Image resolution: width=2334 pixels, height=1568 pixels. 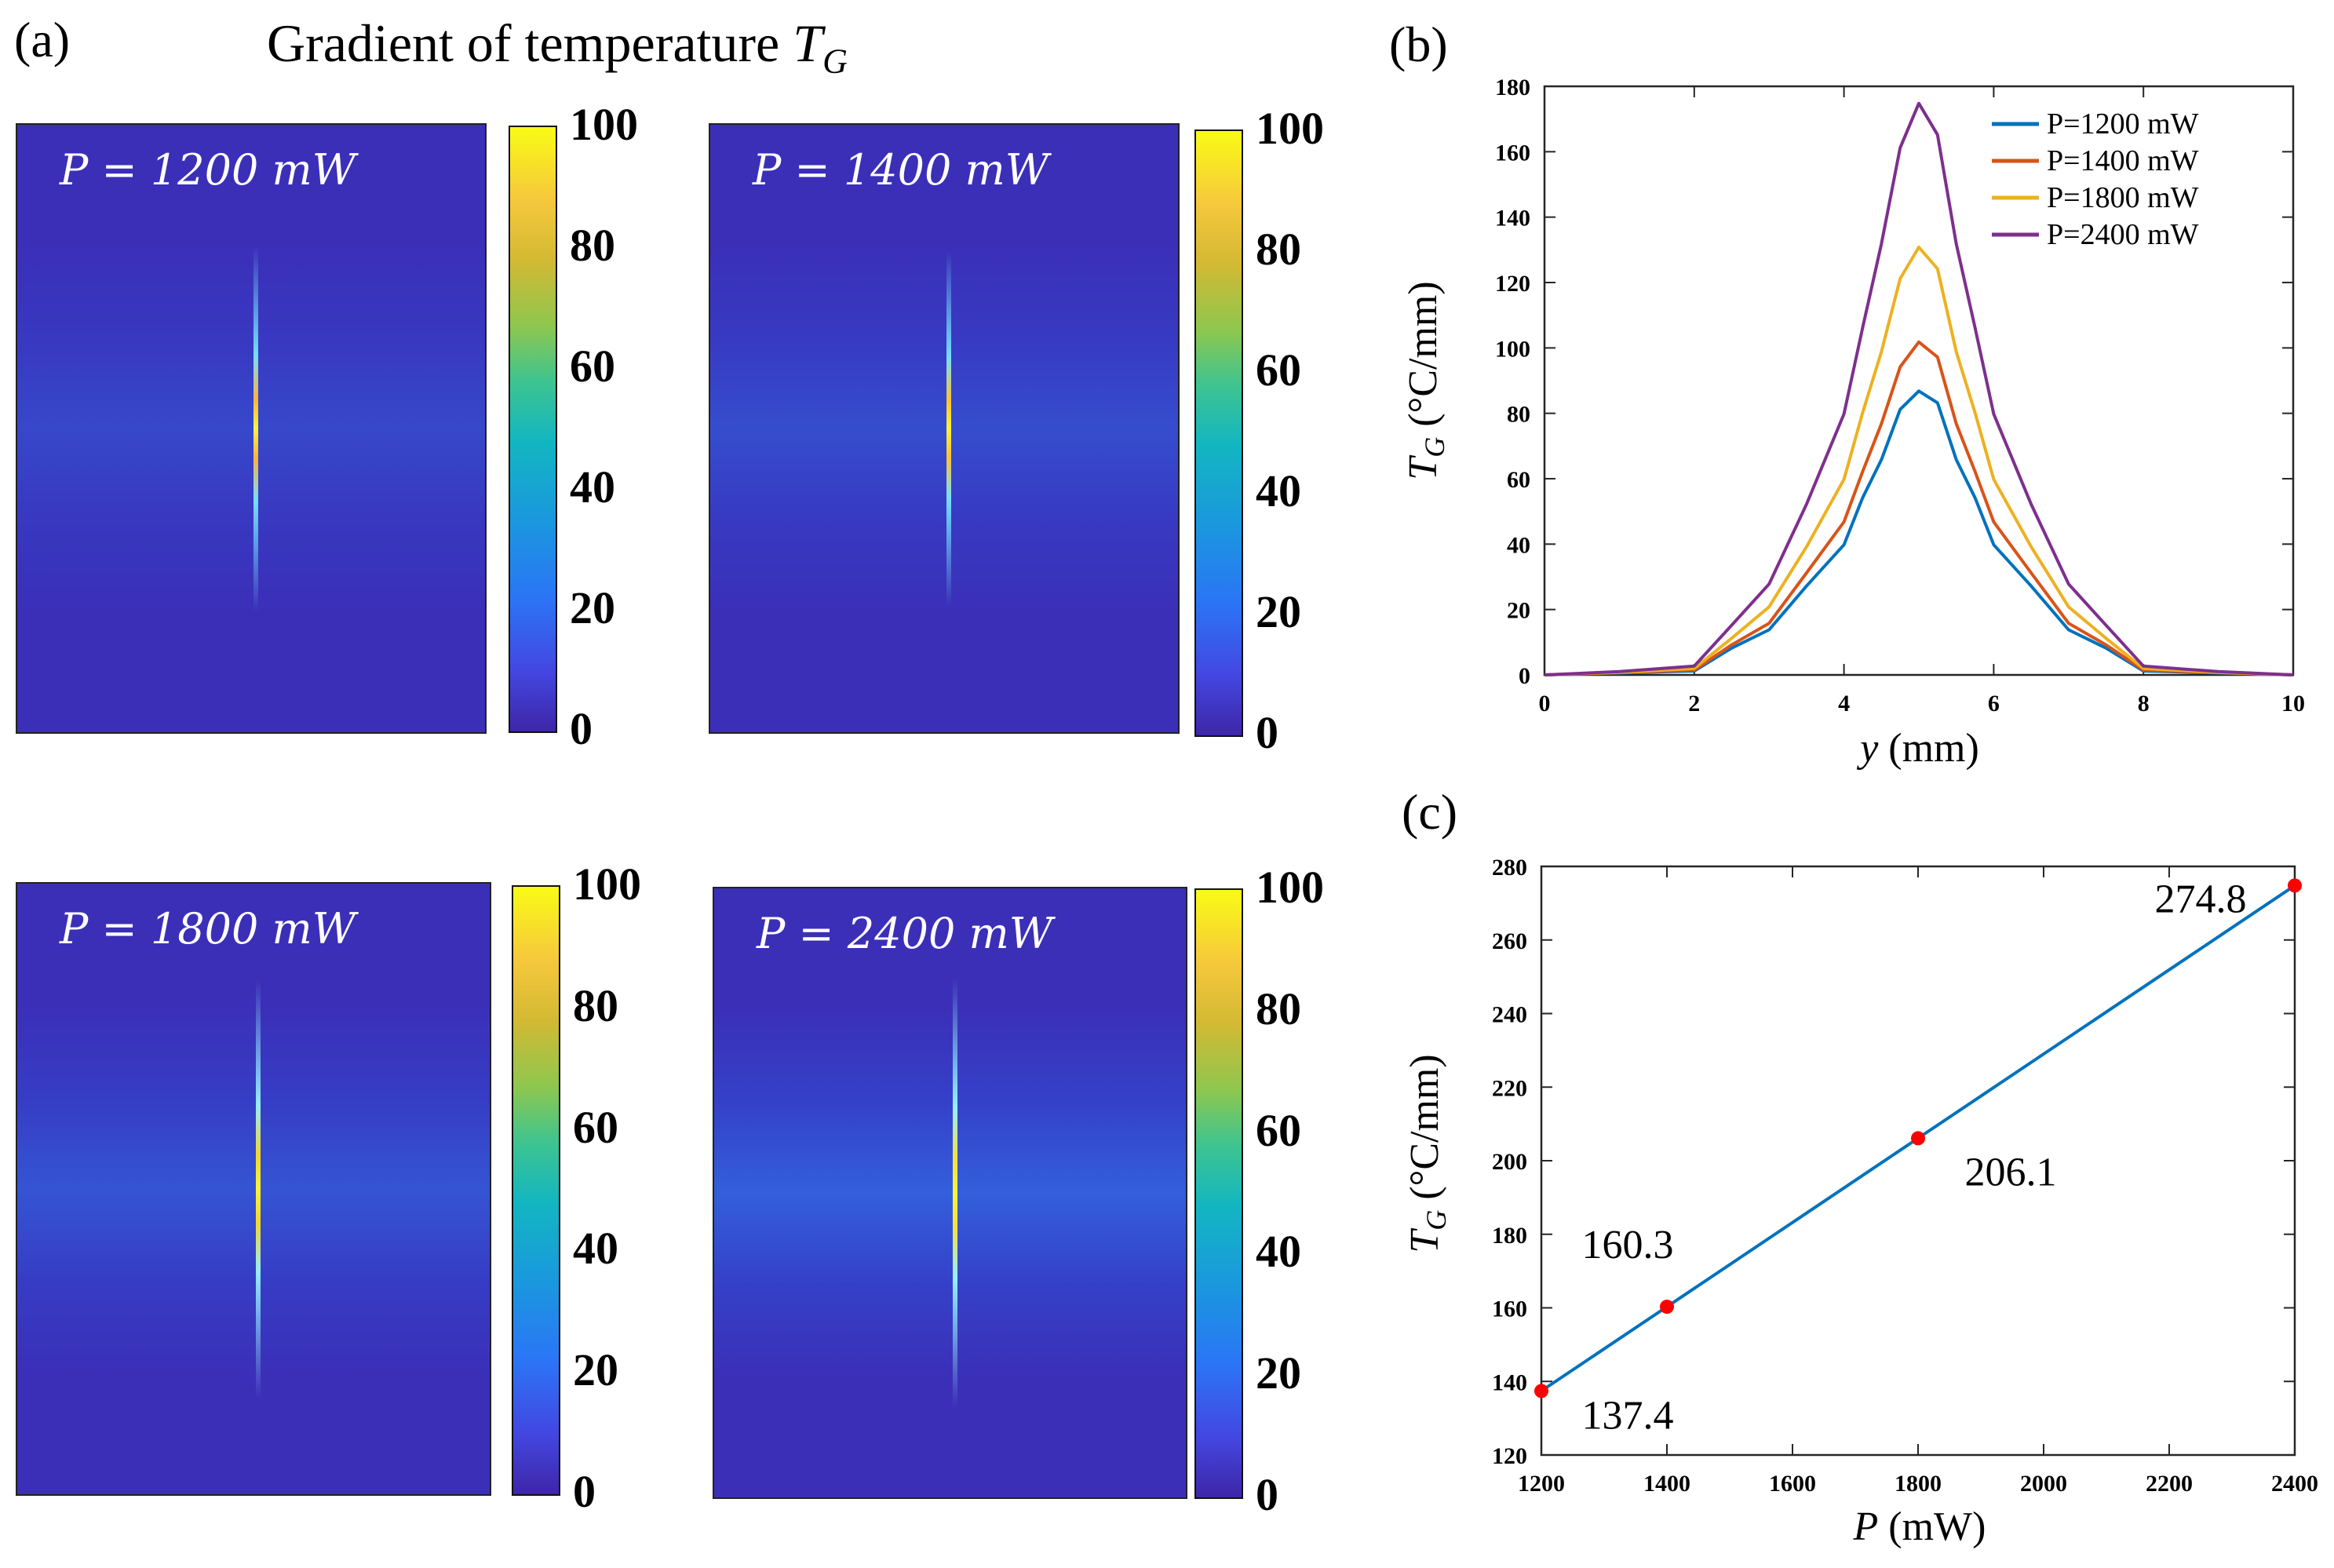 I want to click on heatmap-label-1: P = 1200 mW, so click(x=208, y=170).